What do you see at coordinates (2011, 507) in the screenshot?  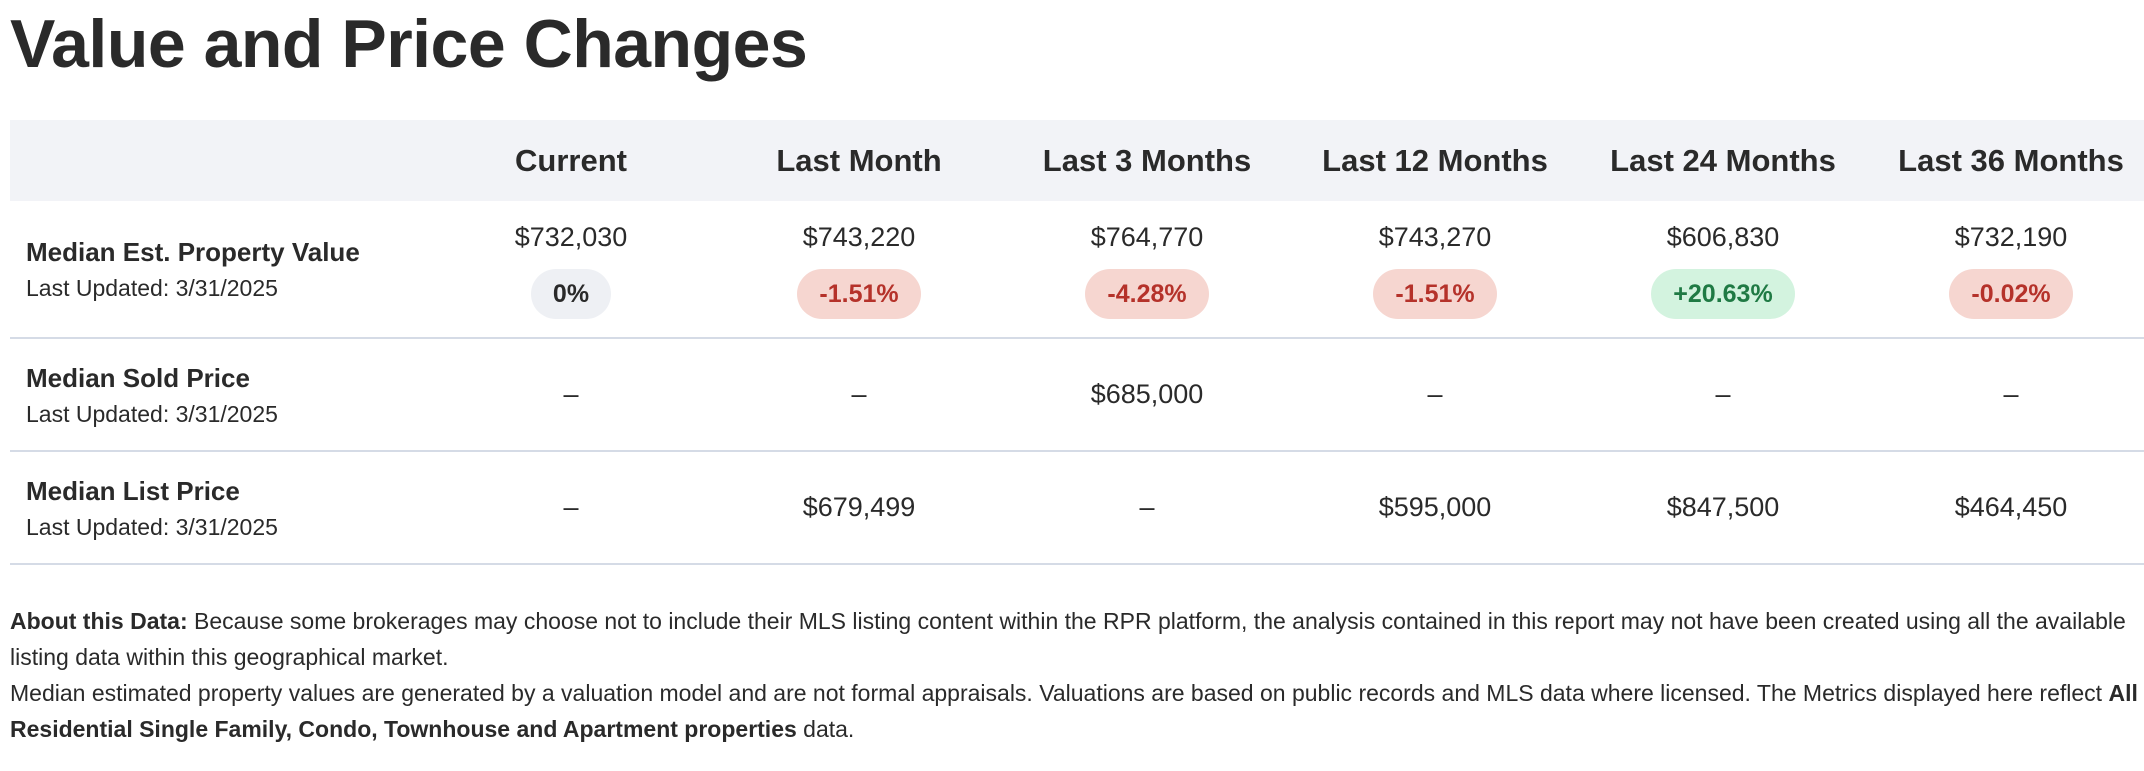 I see `value-cell: $464,450` at bounding box center [2011, 507].